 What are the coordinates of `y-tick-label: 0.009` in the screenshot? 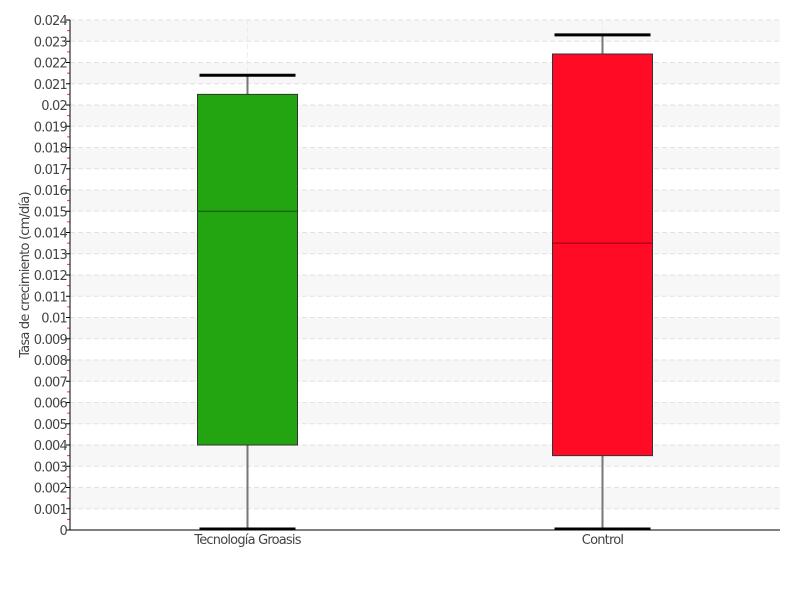 It's located at (51, 340).